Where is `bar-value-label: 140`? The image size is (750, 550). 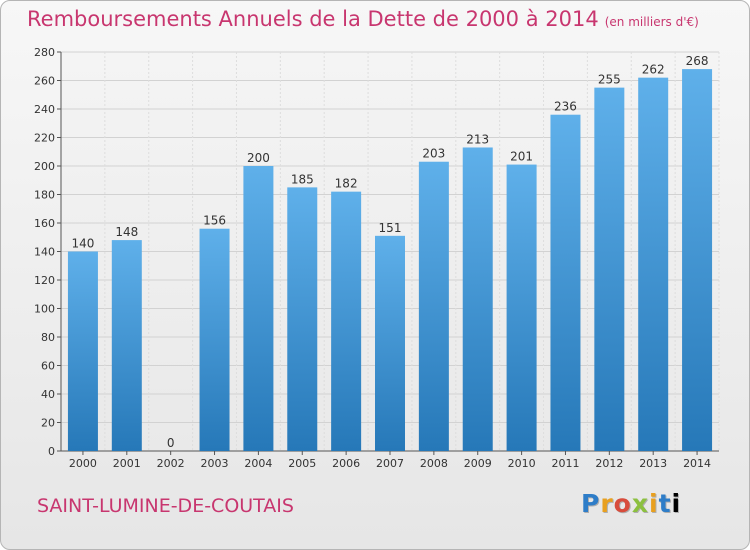
bar-value-label: 140 is located at coordinates (82, 244).